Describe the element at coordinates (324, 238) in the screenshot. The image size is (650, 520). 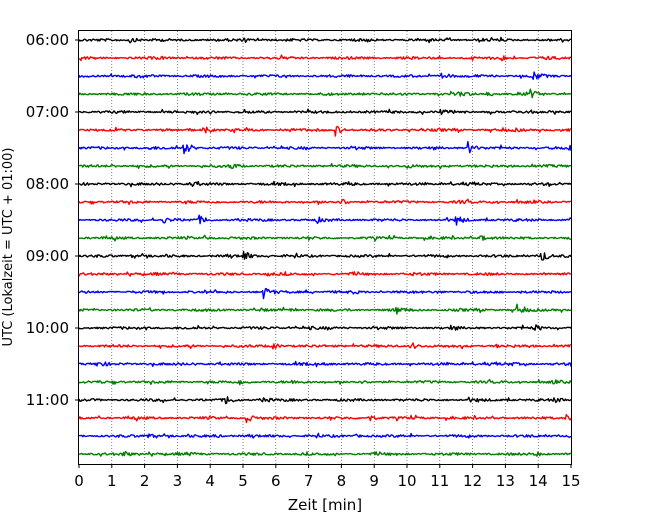
I see `trace-08:45` at that location.